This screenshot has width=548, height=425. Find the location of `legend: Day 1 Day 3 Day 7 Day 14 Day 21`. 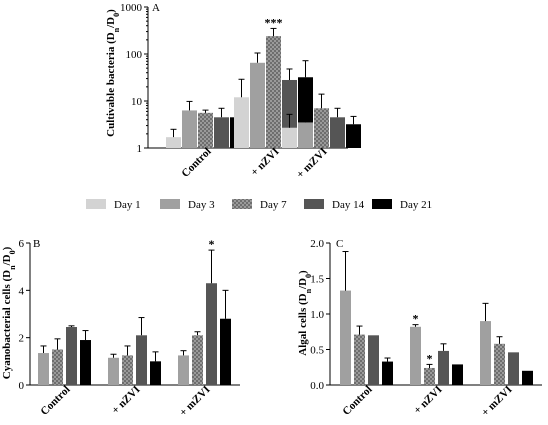

legend: Day 1 Day 3 Day 7 Day 14 Day 21 is located at coordinates (259, 205).